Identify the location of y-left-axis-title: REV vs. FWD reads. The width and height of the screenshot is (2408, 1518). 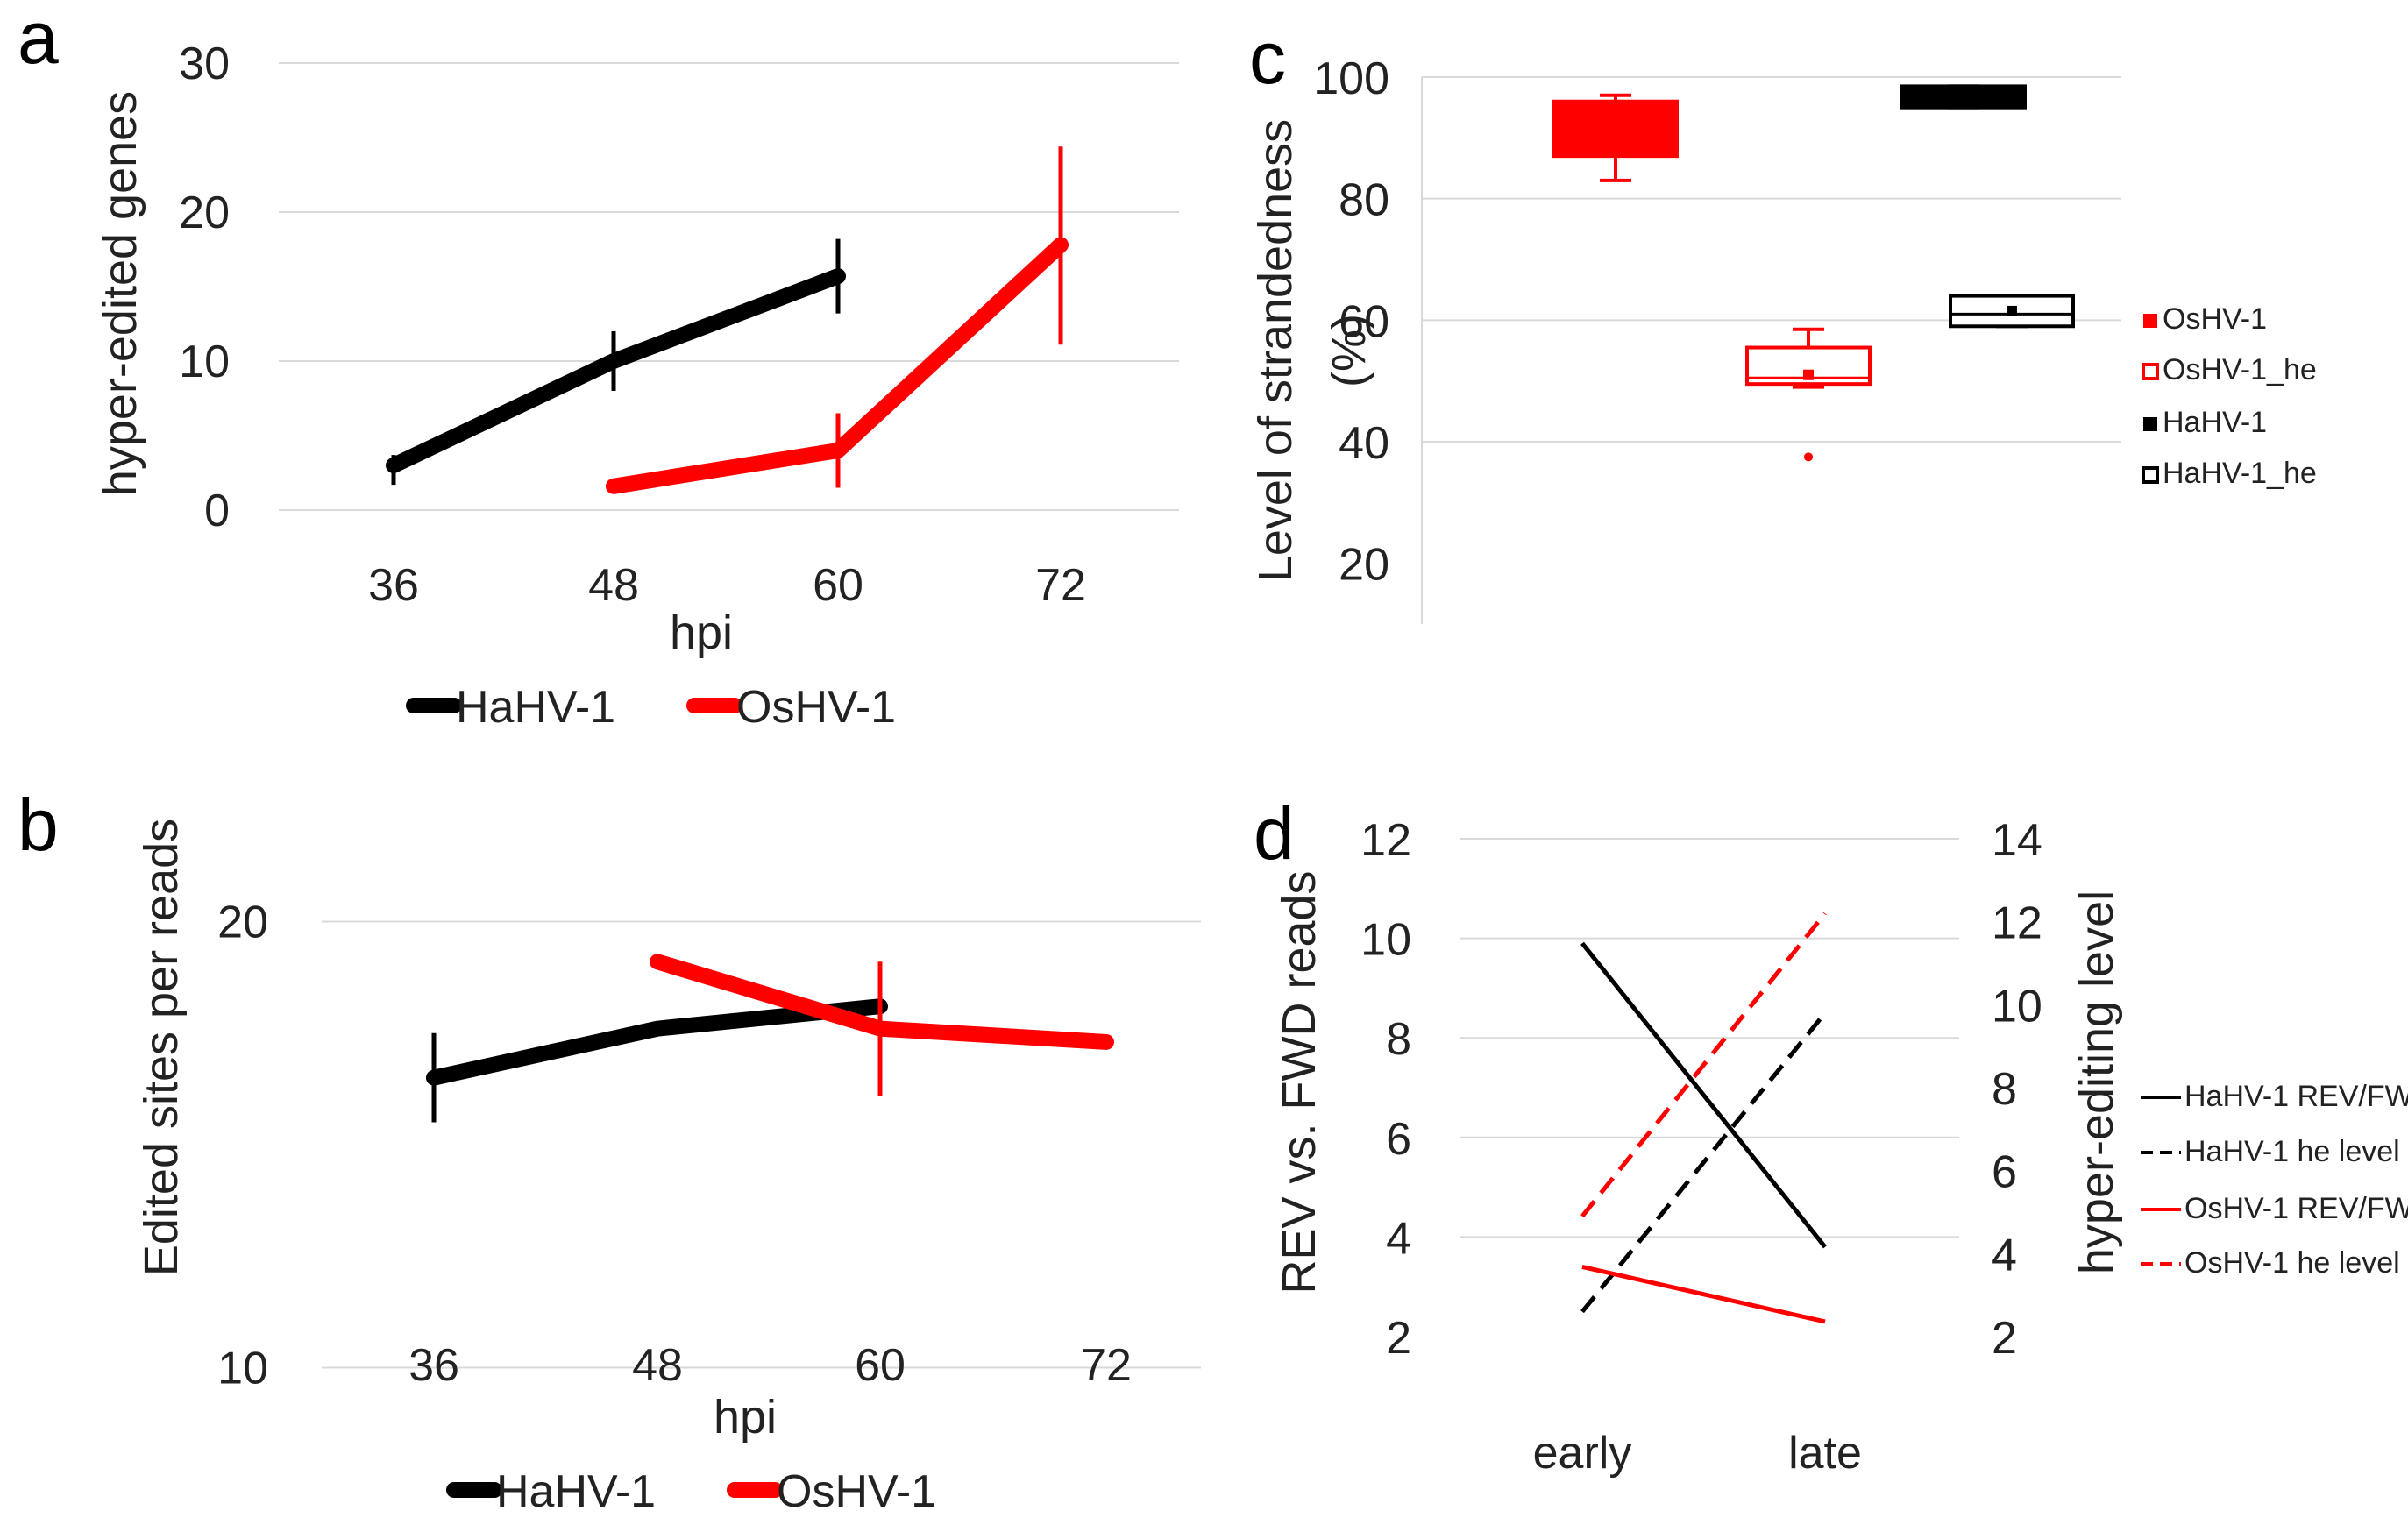
(1299, 1082).